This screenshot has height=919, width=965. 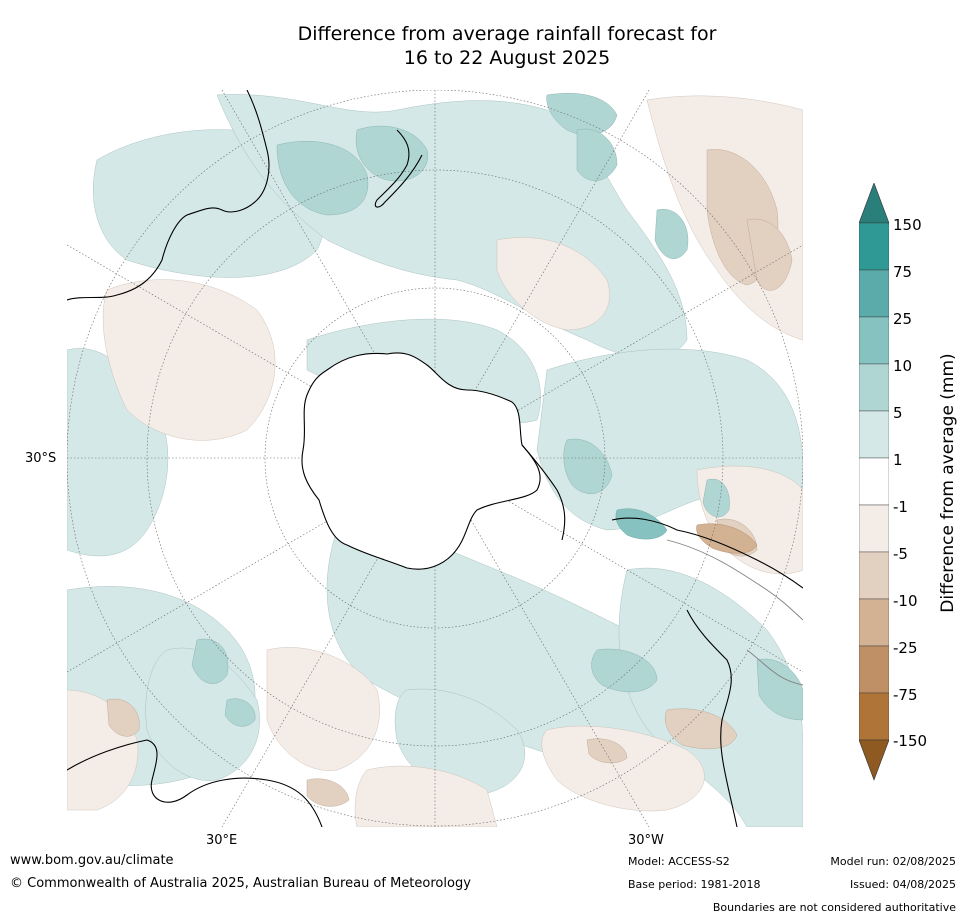 I want to click on colorbar-tick: -10, so click(x=905, y=601).